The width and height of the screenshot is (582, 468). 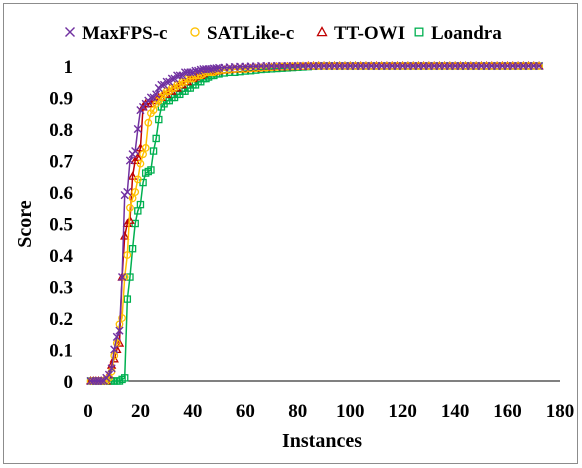 What do you see at coordinates (69, 382) in the screenshot?
I see `y-tick-label: 0` at bounding box center [69, 382].